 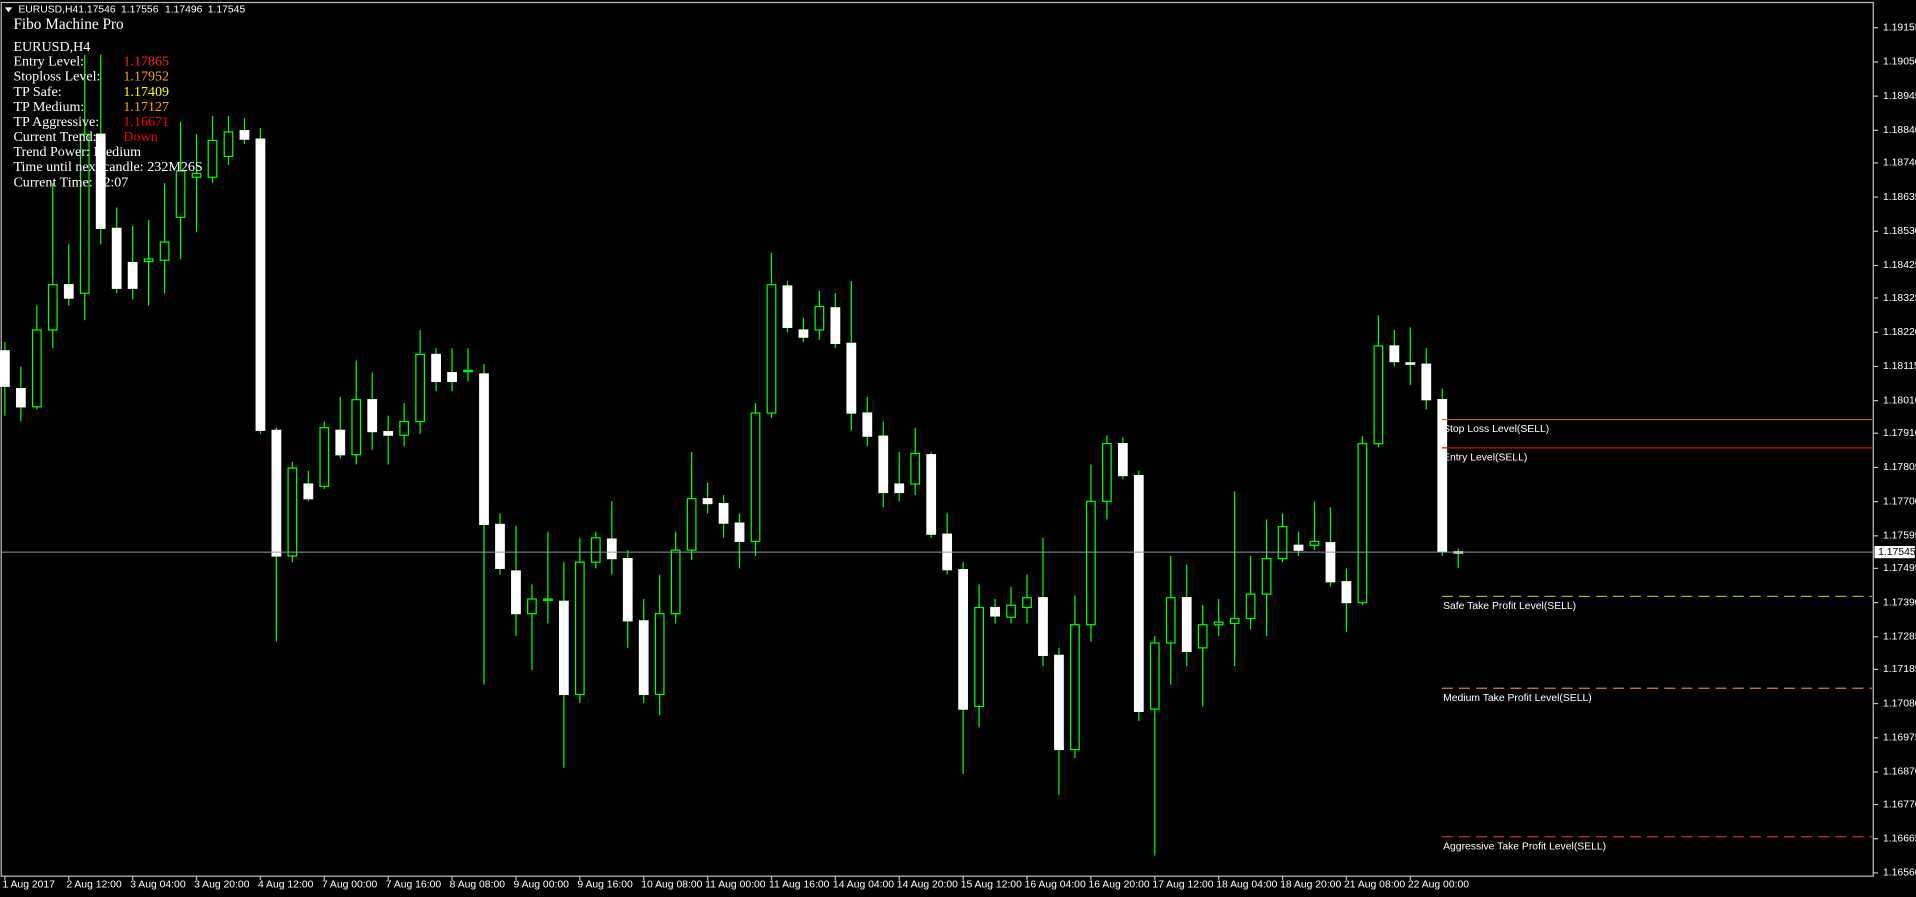 I want to click on panel-value: 1.17127, so click(x=146, y=107).